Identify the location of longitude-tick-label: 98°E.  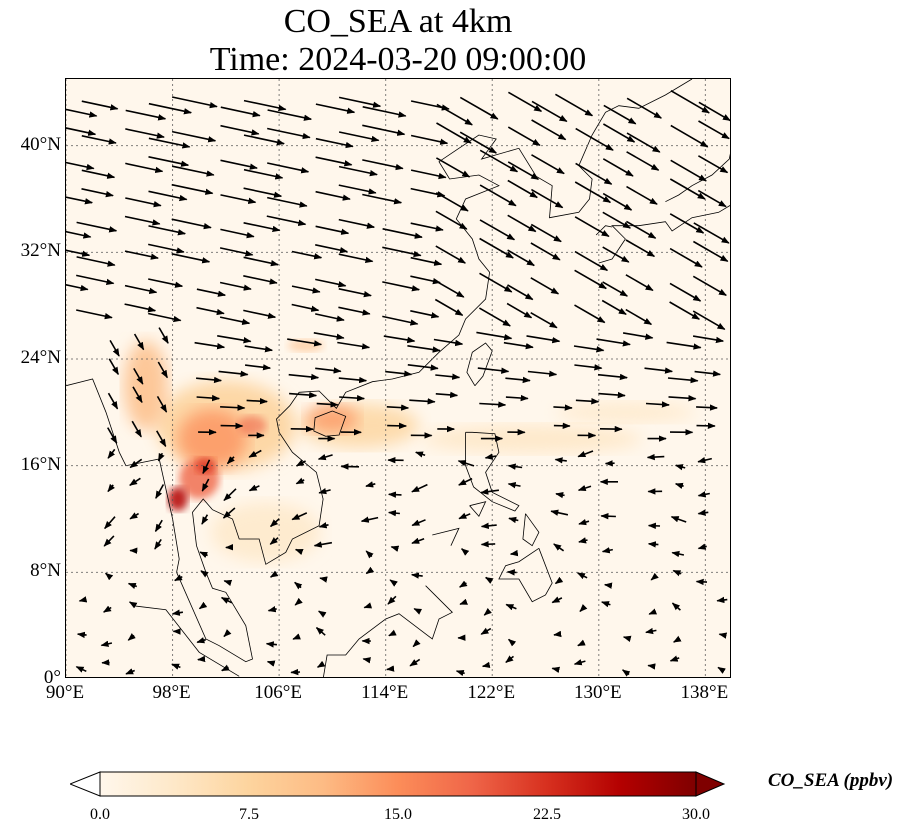
(171, 692).